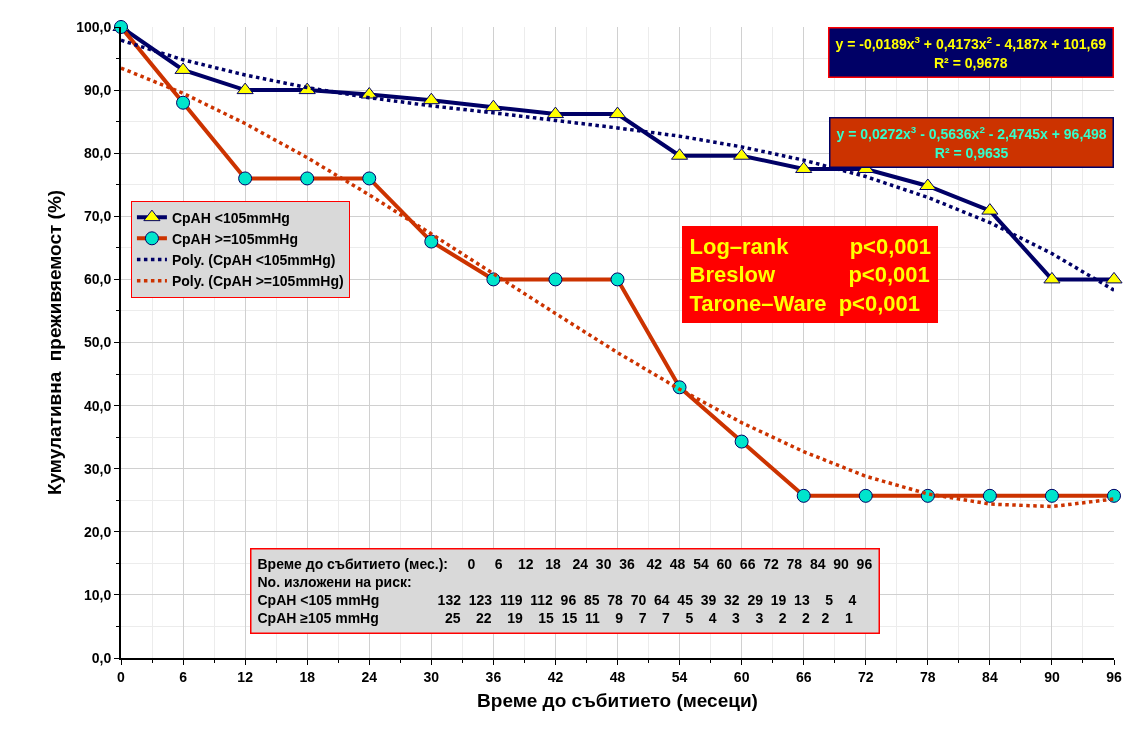  I want to click on legend-label: СрАН >=105mmHg, so click(234, 238).